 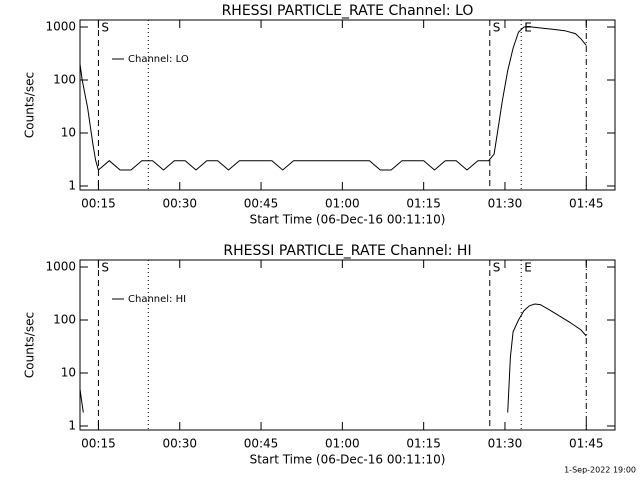 I want to click on footer: 1-Sep-2022 19:00, so click(x=600, y=470).